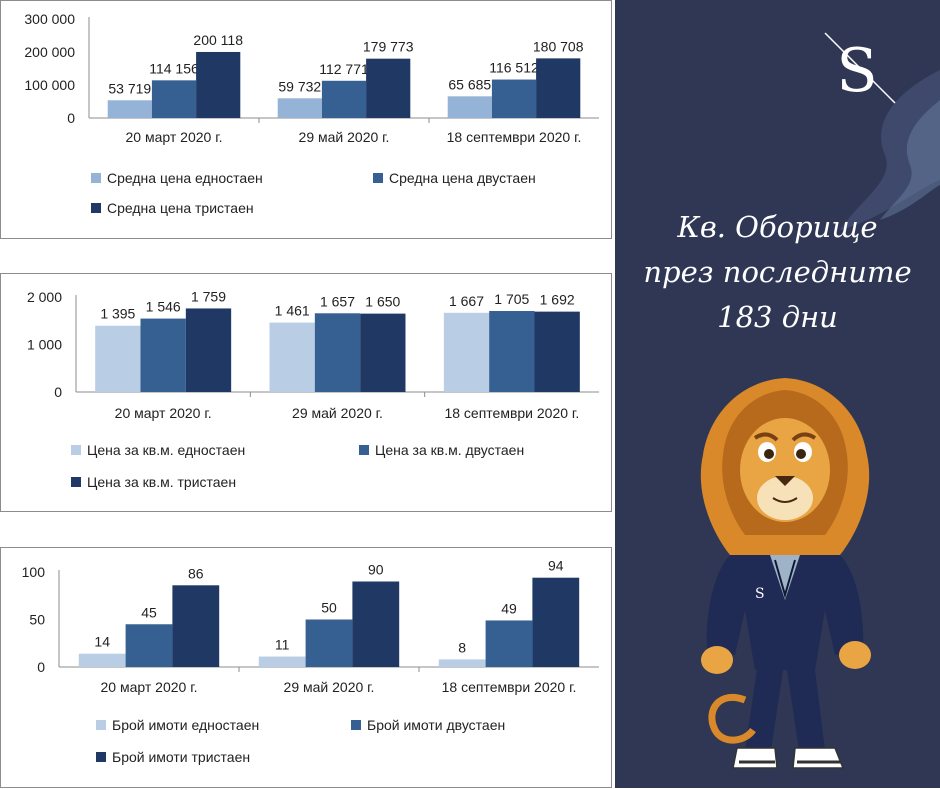 The width and height of the screenshot is (940, 789). What do you see at coordinates (344, 69) in the screenshot?
I see `data-label: 112 771` at bounding box center [344, 69].